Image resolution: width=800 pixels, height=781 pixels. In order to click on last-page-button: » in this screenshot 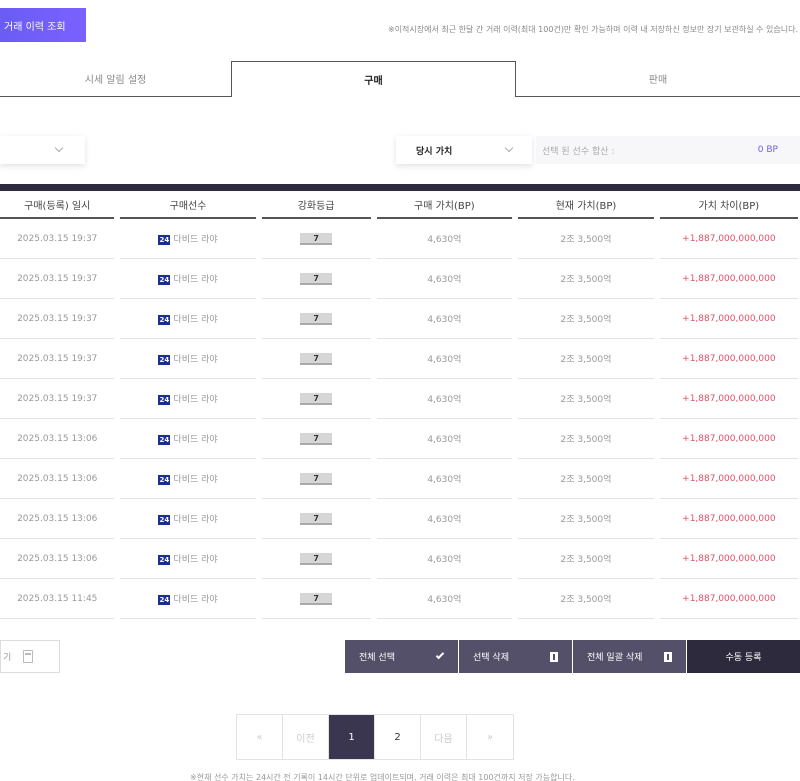, I will do `click(490, 737)`.